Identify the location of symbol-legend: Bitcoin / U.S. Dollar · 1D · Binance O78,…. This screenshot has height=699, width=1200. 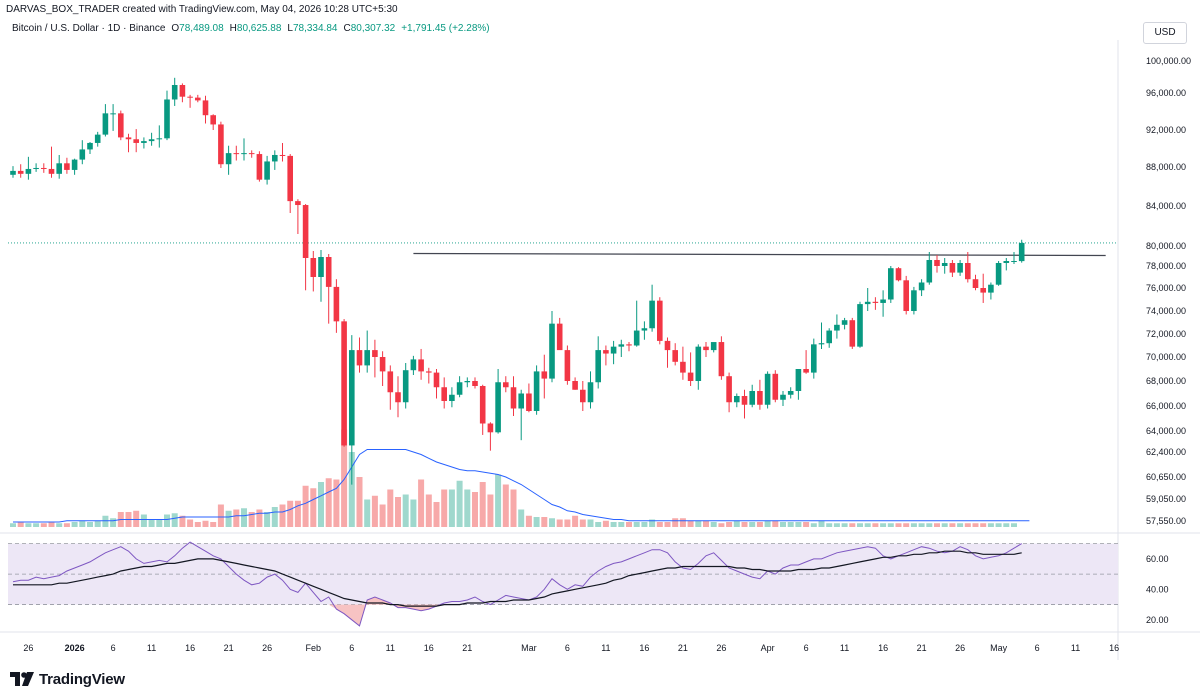
(251, 28).